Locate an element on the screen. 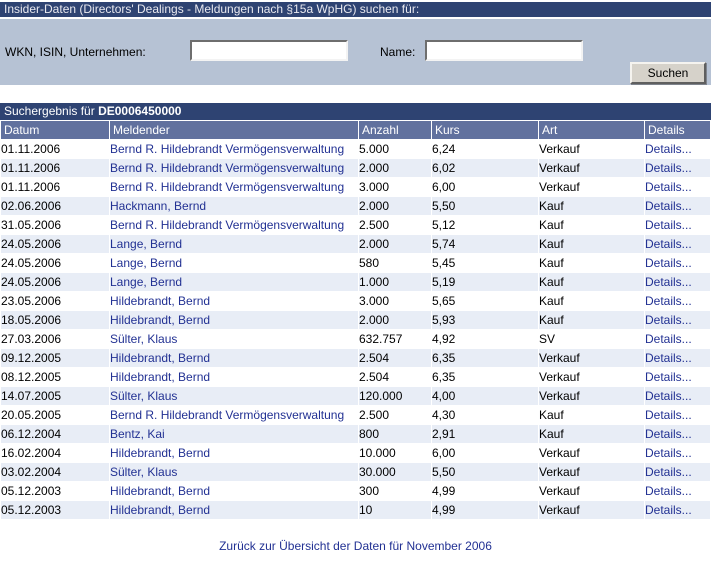 This screenshot has width=711, height=563. cell-kurs: 6,24 is located at coordinates (485, 149).